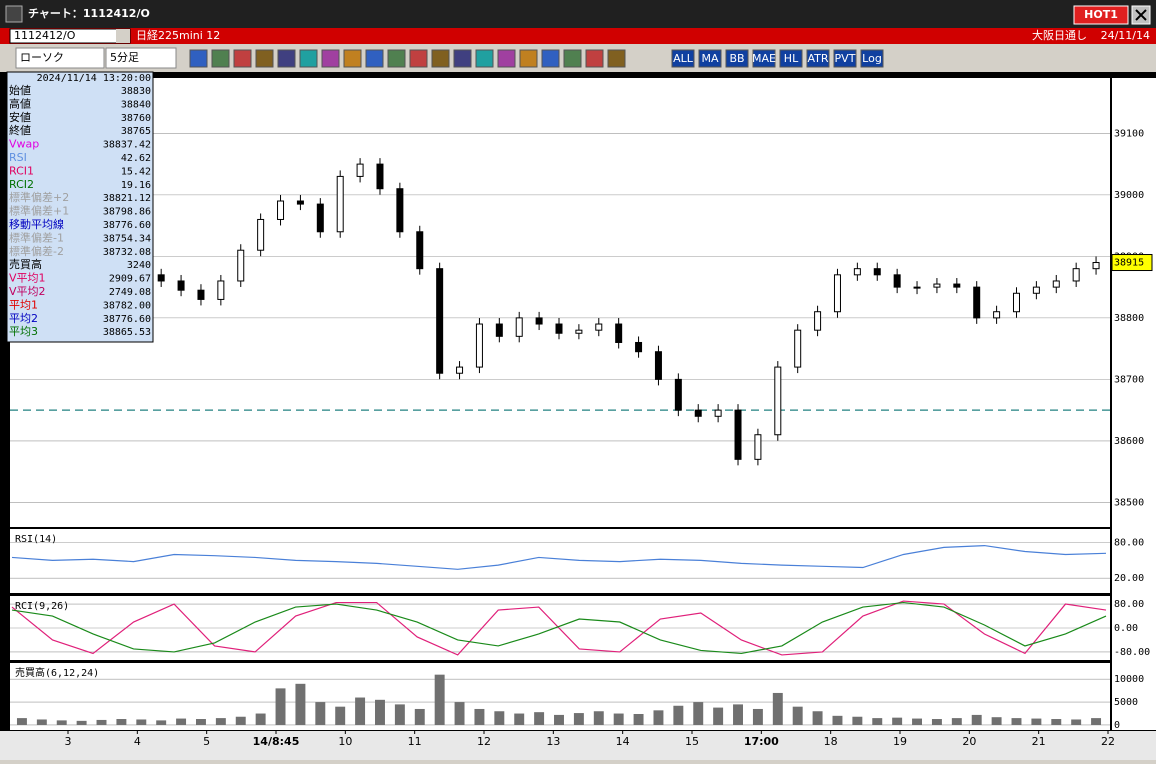 This screenshot has height=764, width=1156. I want to click on tool-button-label: MAE, so click(764, 58).